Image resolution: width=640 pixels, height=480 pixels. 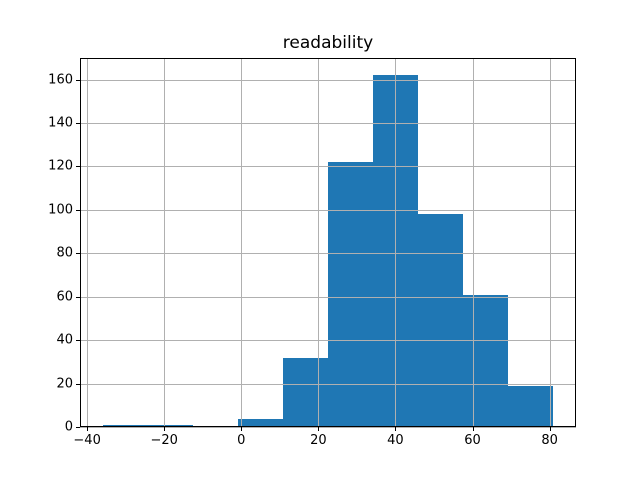 What do you see at coordinates (318, 441) in the screenshot?
I see `x-tick-label: 20` at bounding box center [318, 441].